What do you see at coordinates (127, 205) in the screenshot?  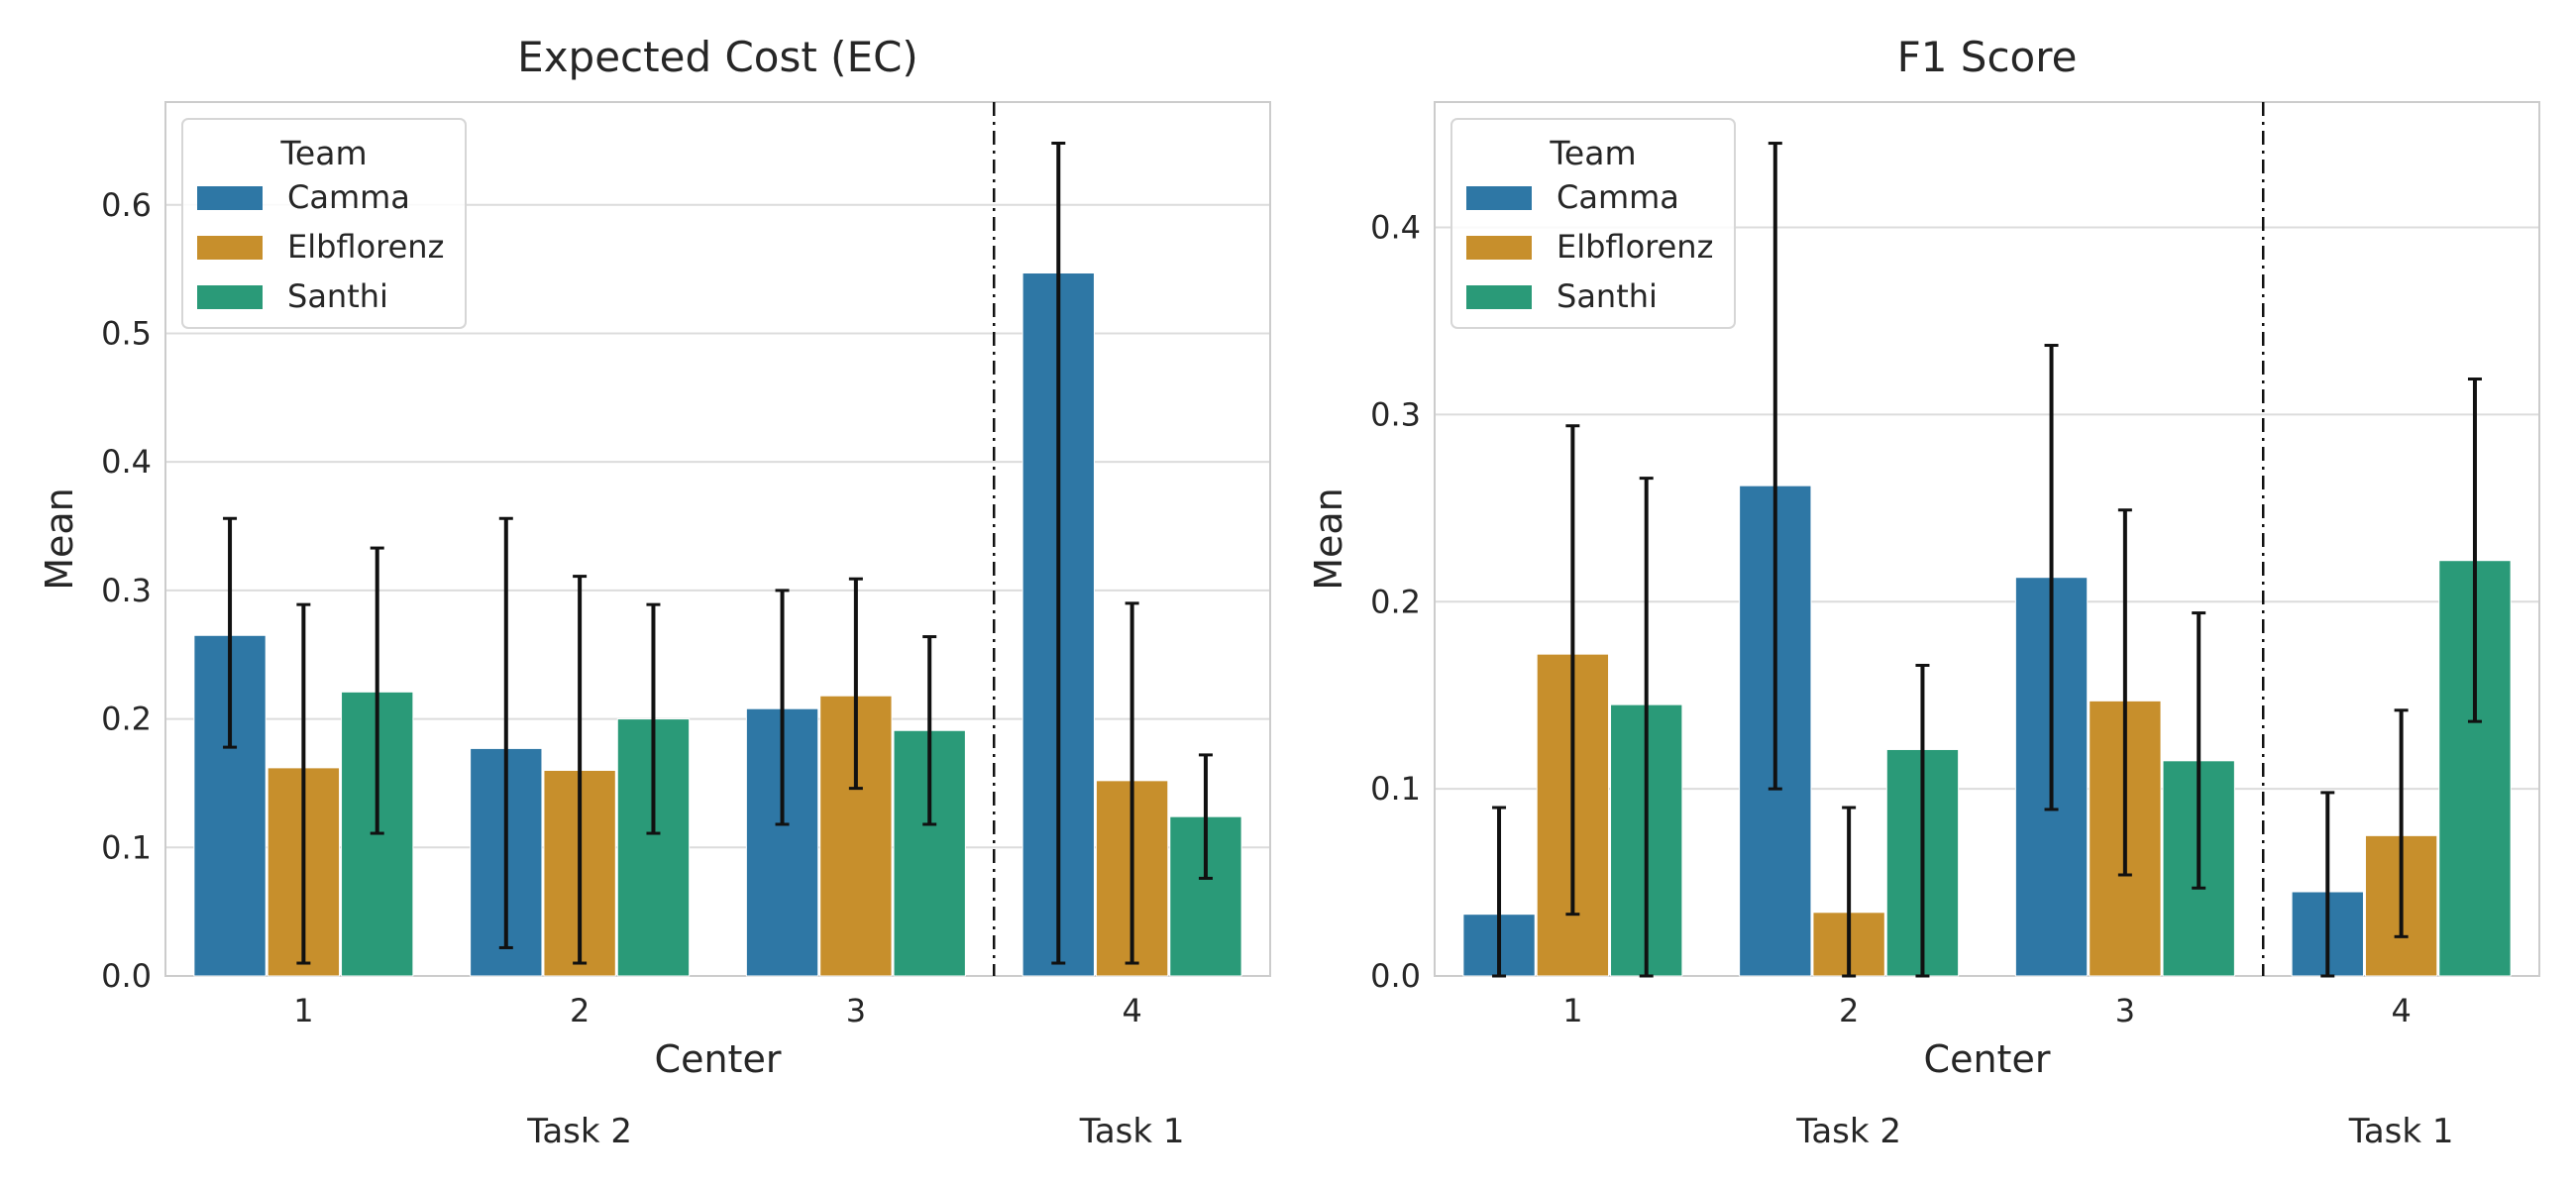 I see `y-tick-label: 0.6` at bounding box center [127, 205].